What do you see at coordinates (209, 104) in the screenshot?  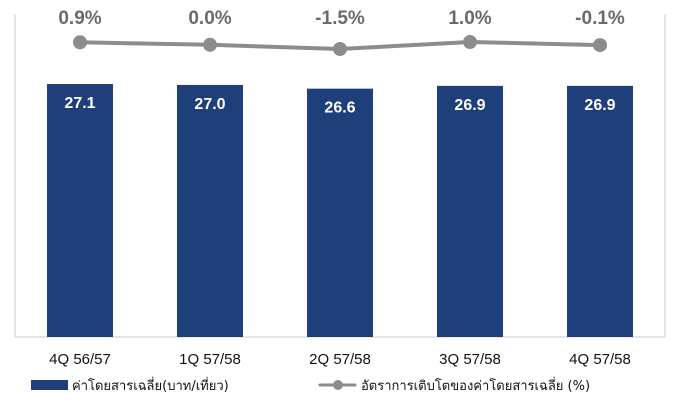 I see `bar-value-label: 27.0` at bounding box center [209, 104].